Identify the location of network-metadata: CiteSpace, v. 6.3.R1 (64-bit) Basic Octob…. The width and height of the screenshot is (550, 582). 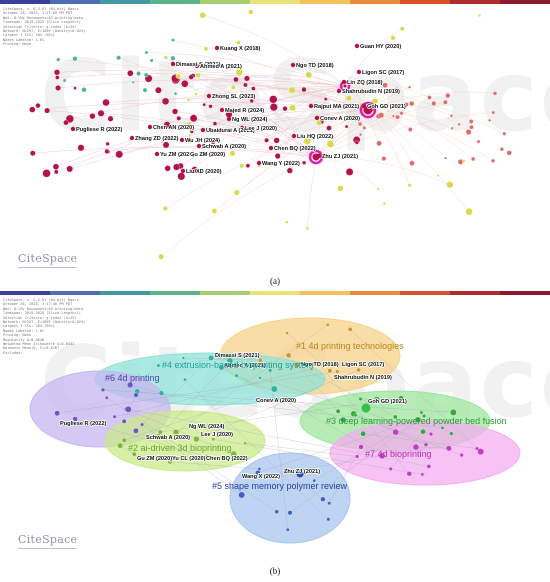
(44, 326).